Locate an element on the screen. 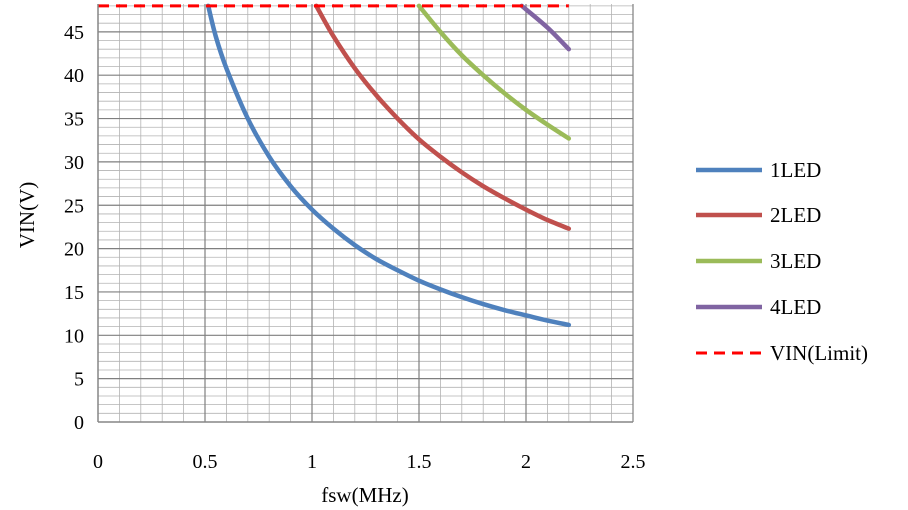 This screenshot has width=908, height=510. y-tick-label: 5 is located at coordinates (79, 380).